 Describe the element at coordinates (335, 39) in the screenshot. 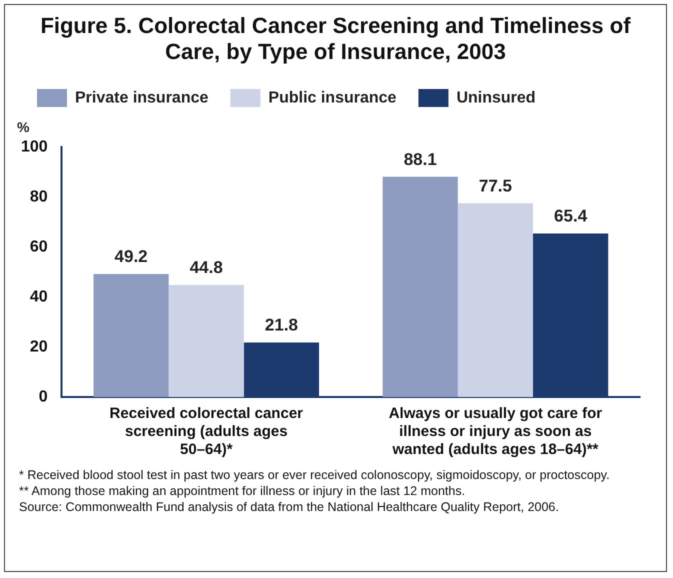

I see `chart-title: Figure 5. Colorectal Cancer Screening and Timeliness of Care, by Type of Insurance, 2003` at that location.